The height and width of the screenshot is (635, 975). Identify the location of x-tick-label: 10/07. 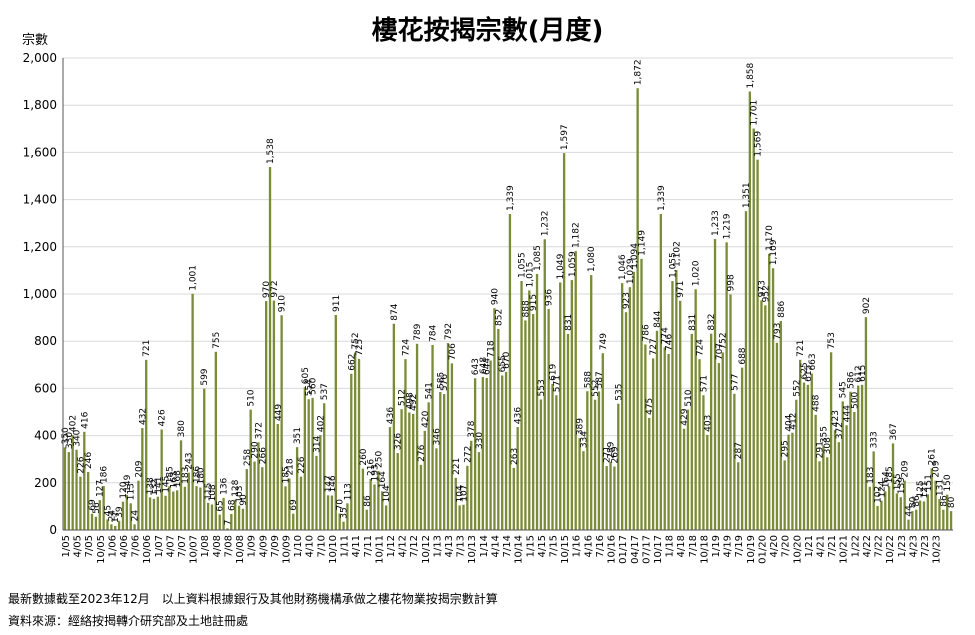
(194, 549).